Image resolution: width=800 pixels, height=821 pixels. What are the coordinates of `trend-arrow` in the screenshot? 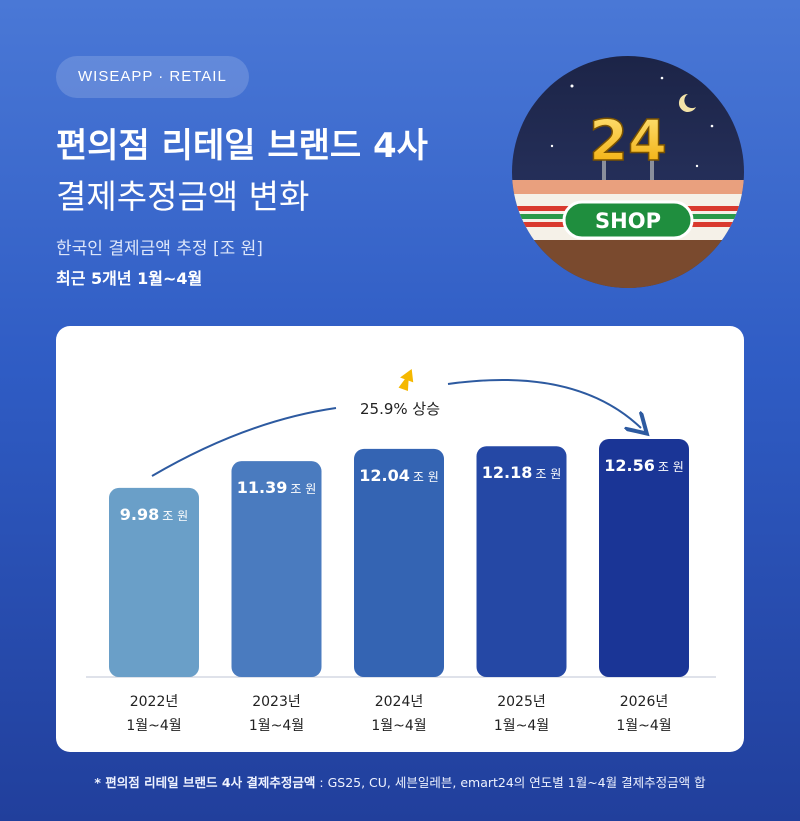 It's located at (244, 442).